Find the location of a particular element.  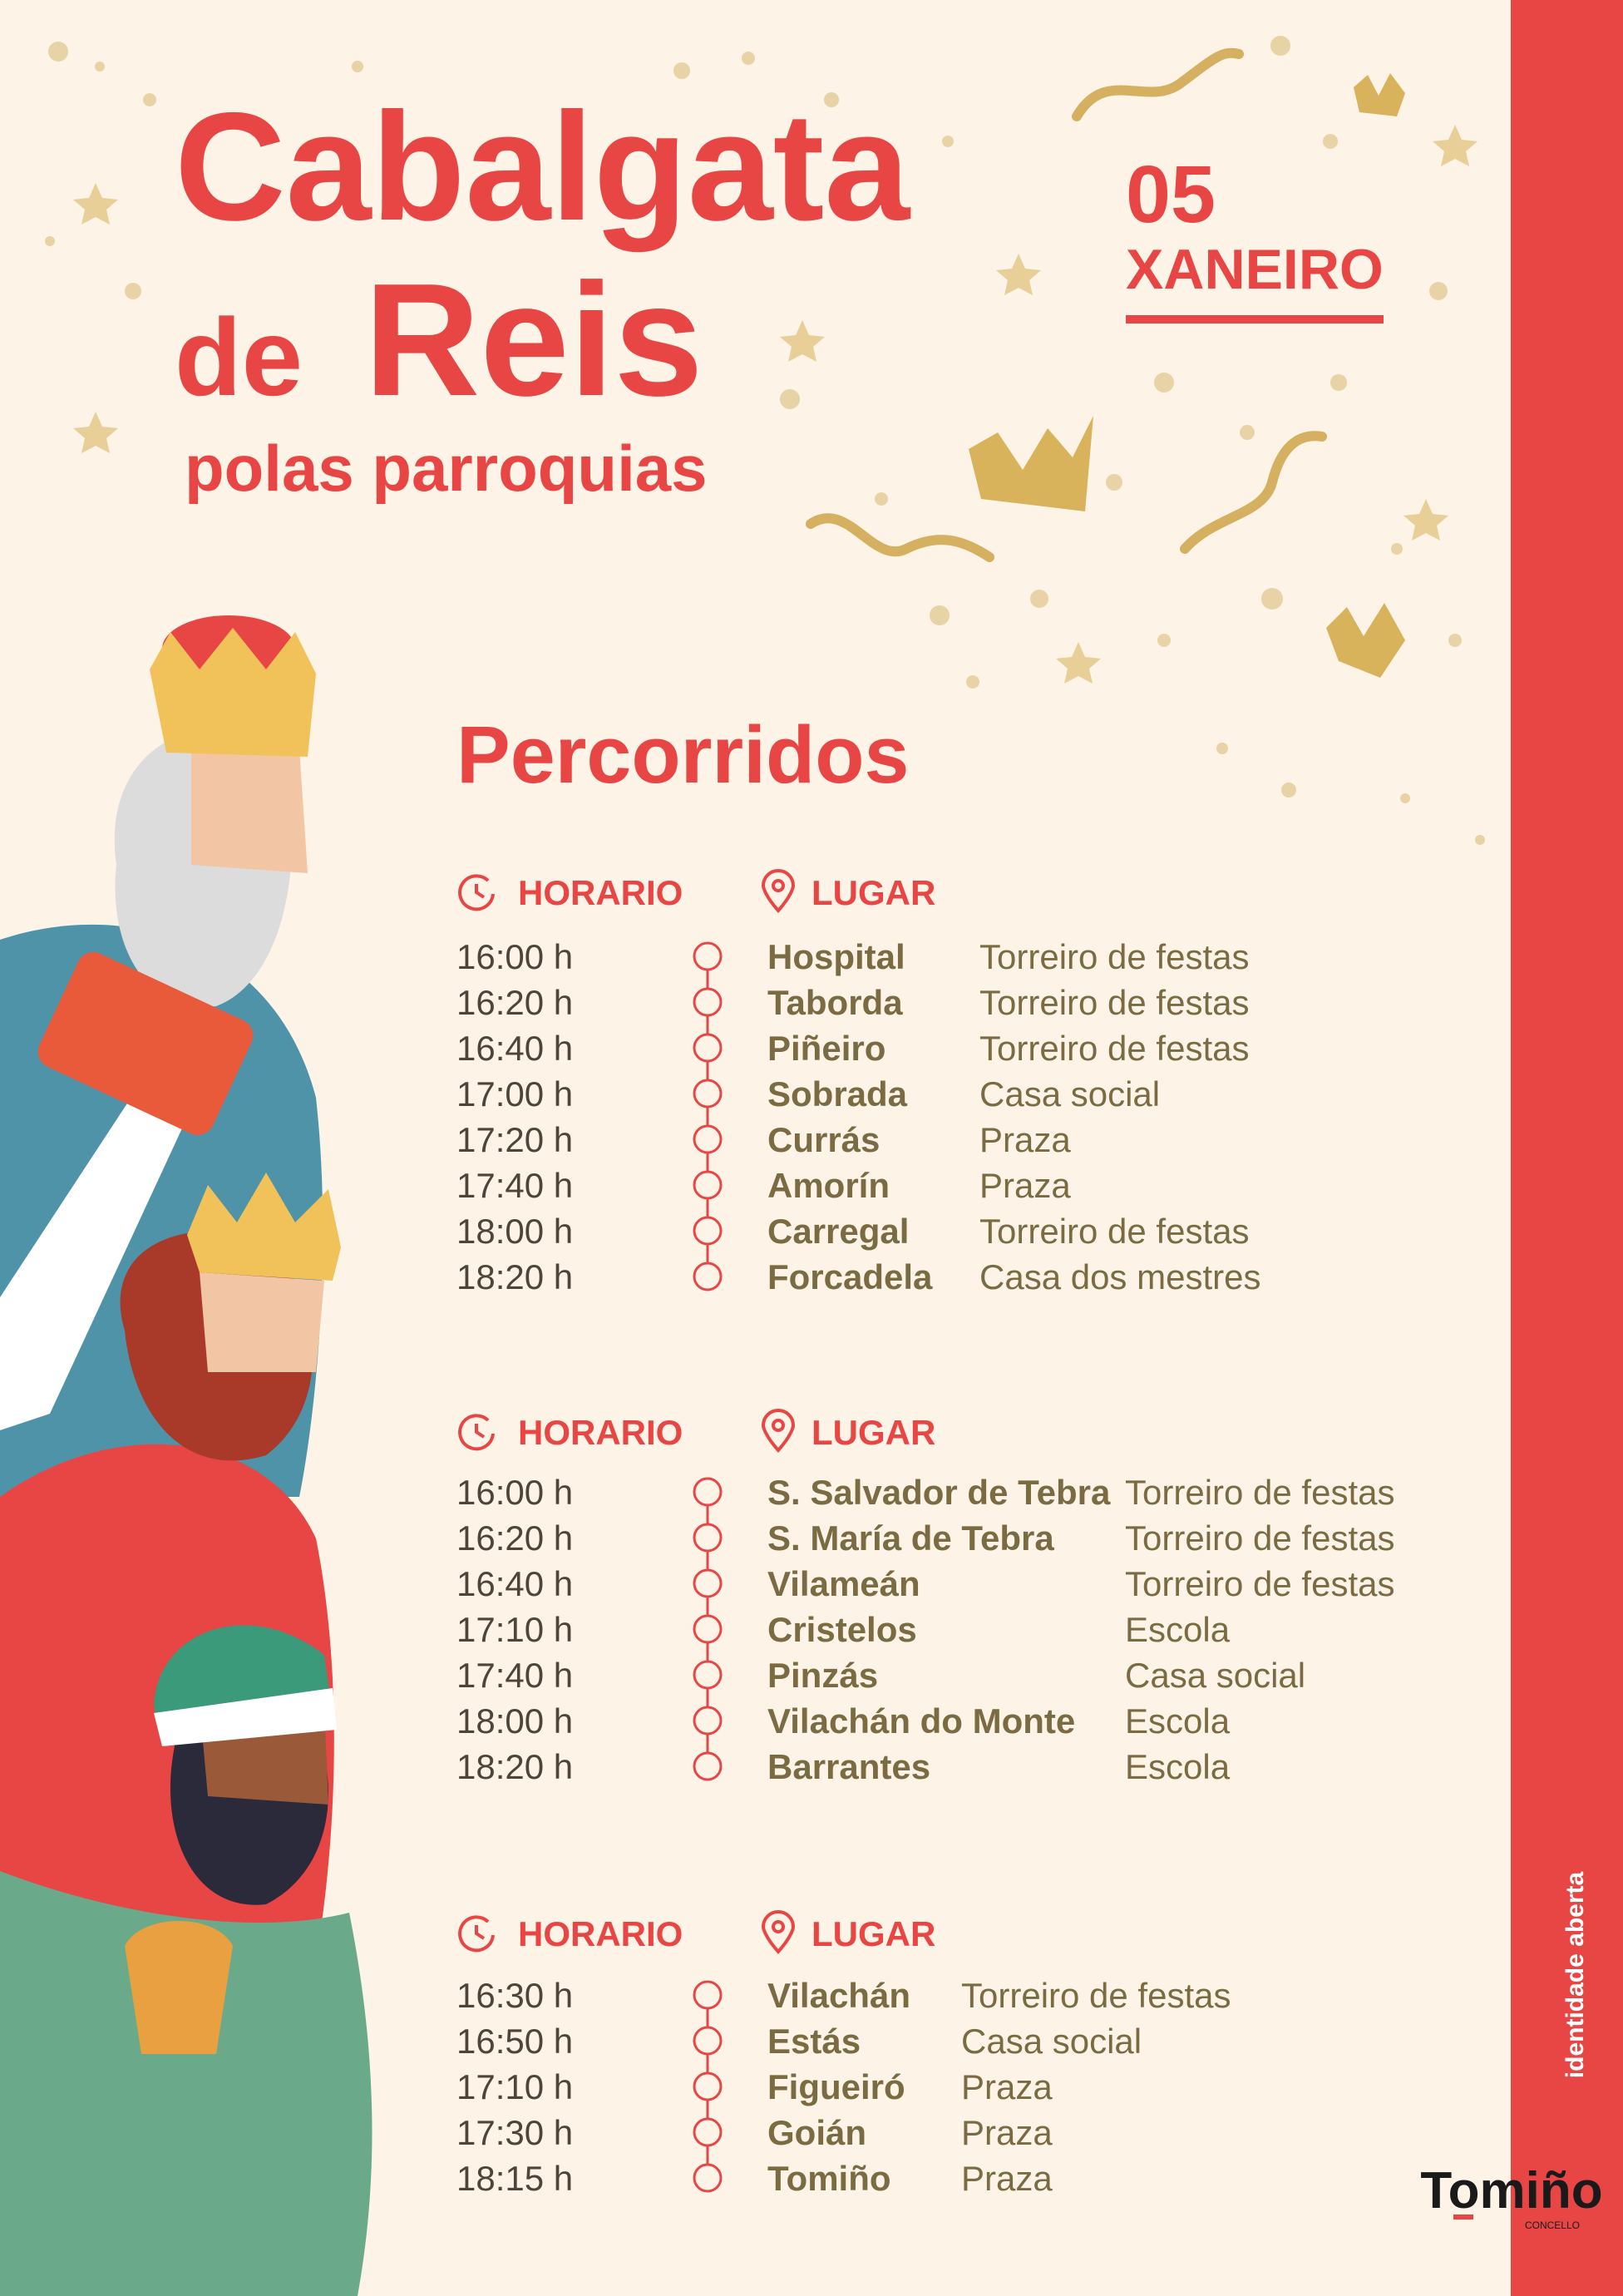

route-row: 18:00 h Vilachán do Monte Escola is located at coordinates (843, 1721).